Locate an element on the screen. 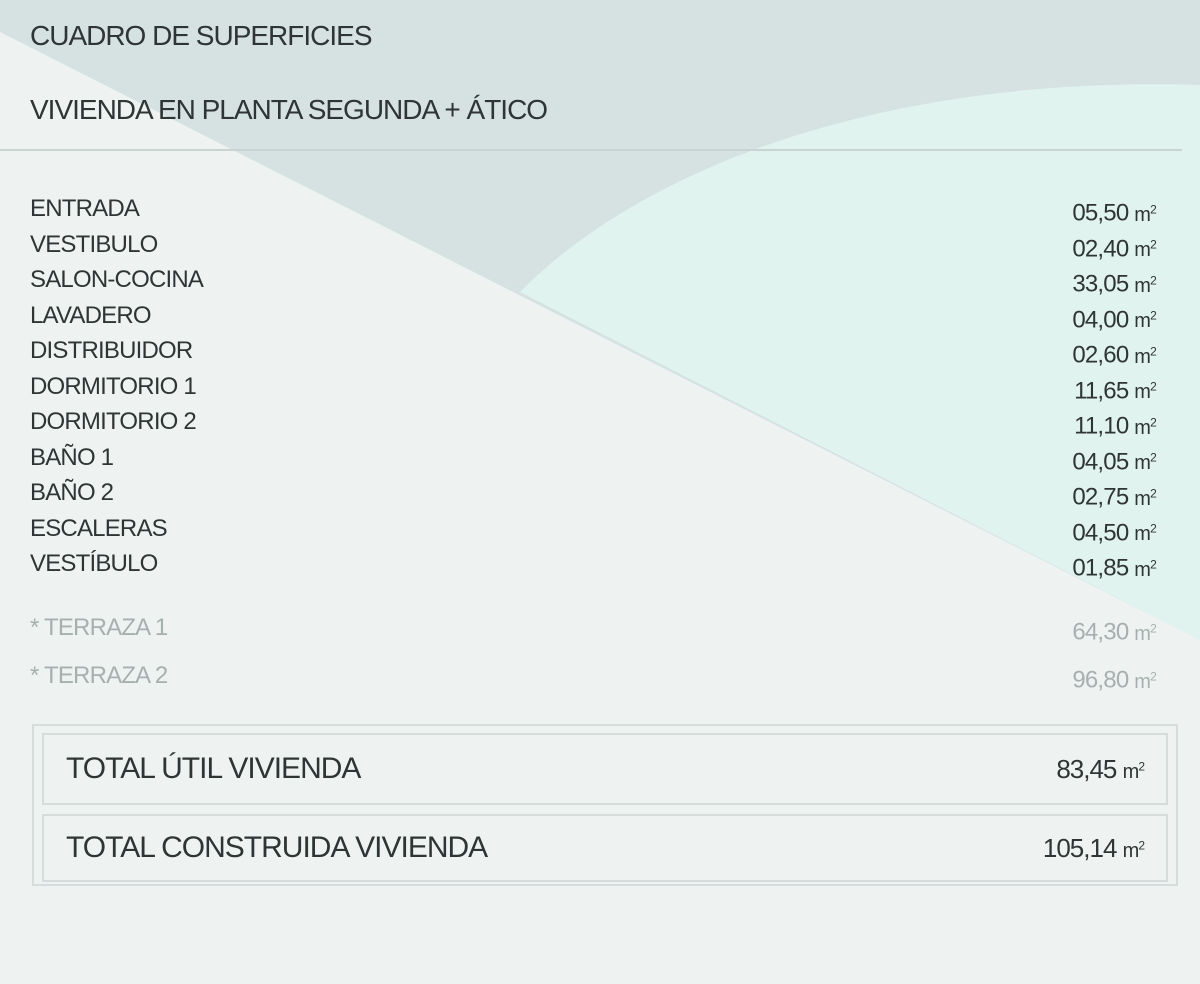 The height and width of the screenshot is (984, 1200). row-value: 96,80 m2 is located at coordinates (1114, 680).